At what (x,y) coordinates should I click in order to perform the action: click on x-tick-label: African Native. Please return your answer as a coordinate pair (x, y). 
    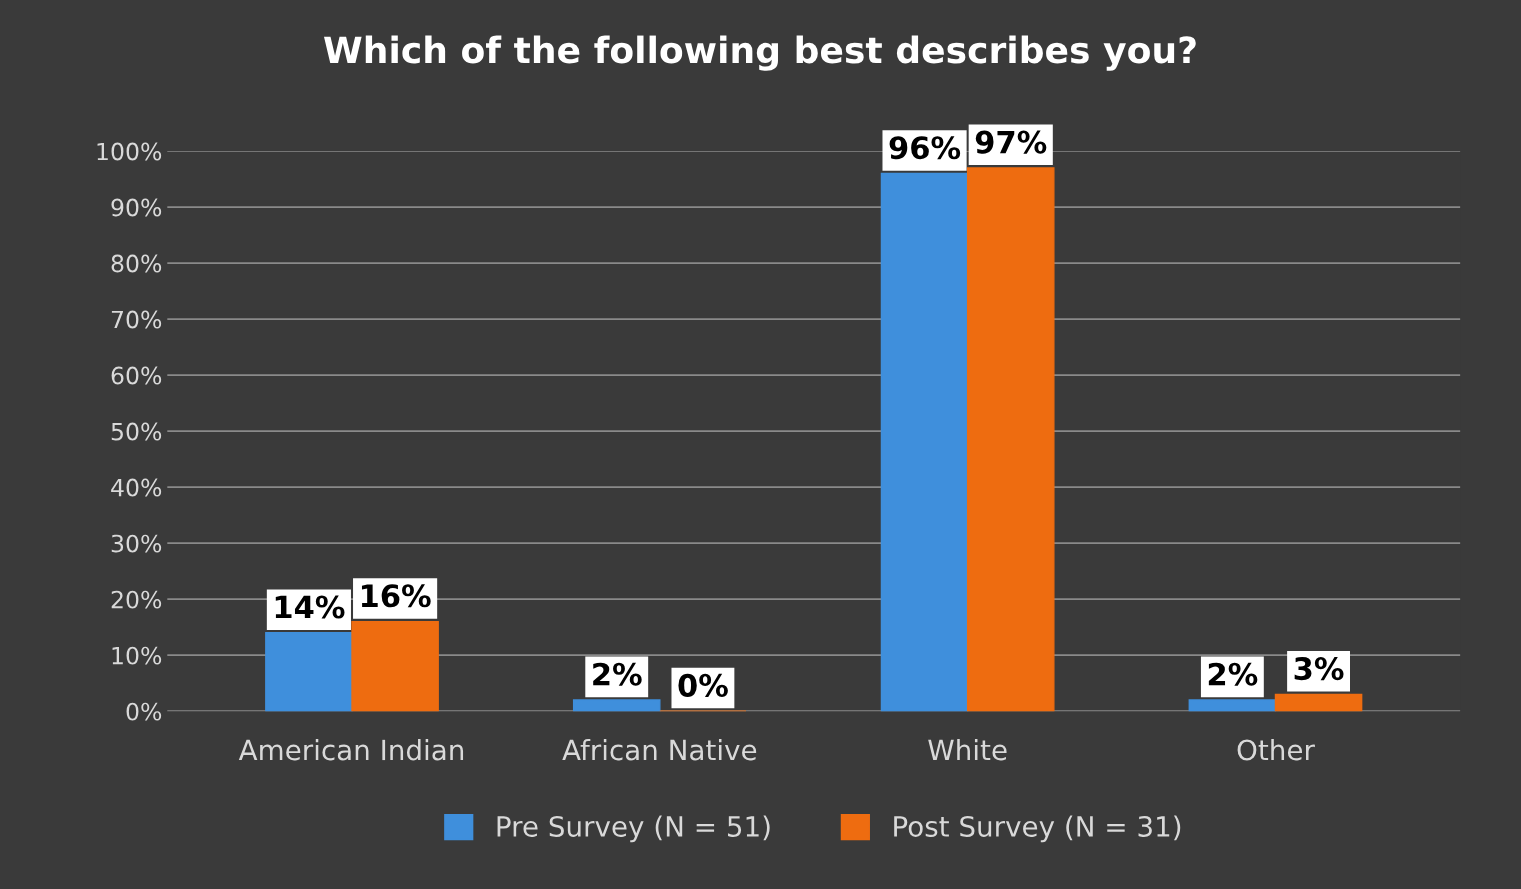
    Looking at the image, I should click on (659, 749).